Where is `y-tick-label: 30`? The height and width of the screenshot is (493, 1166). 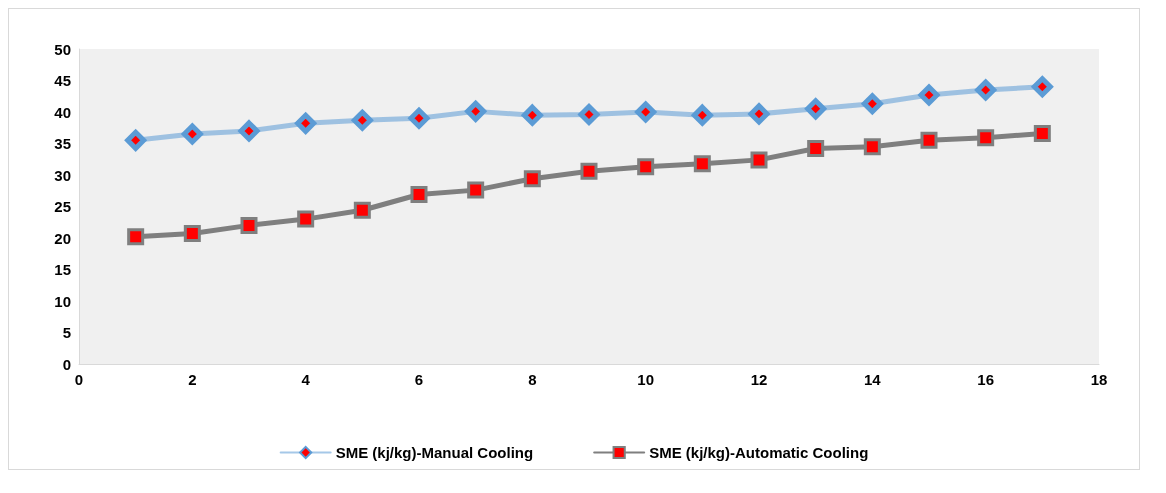 y-tick-label: 30 is located at coordinates (62, 175).